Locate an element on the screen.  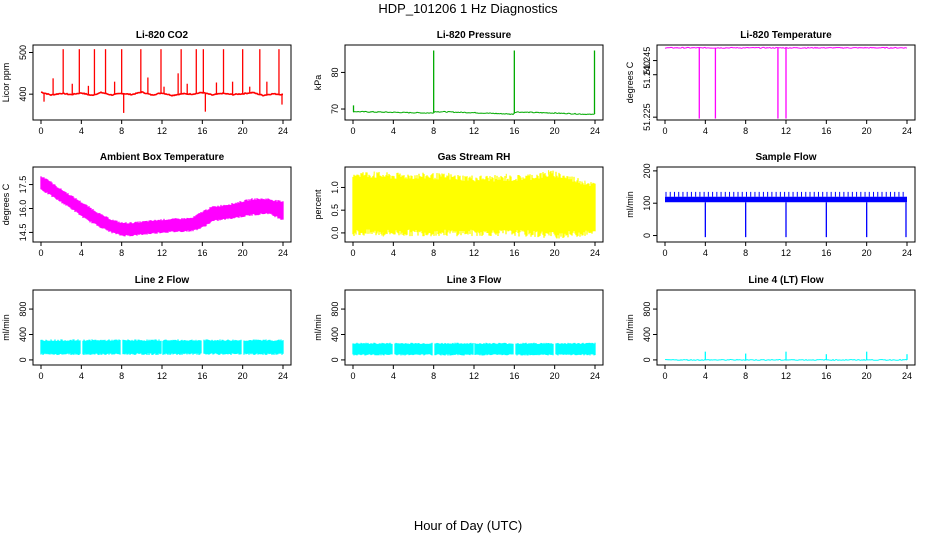
y-tick-label: 14.5 is located at coordinates (23, 233).